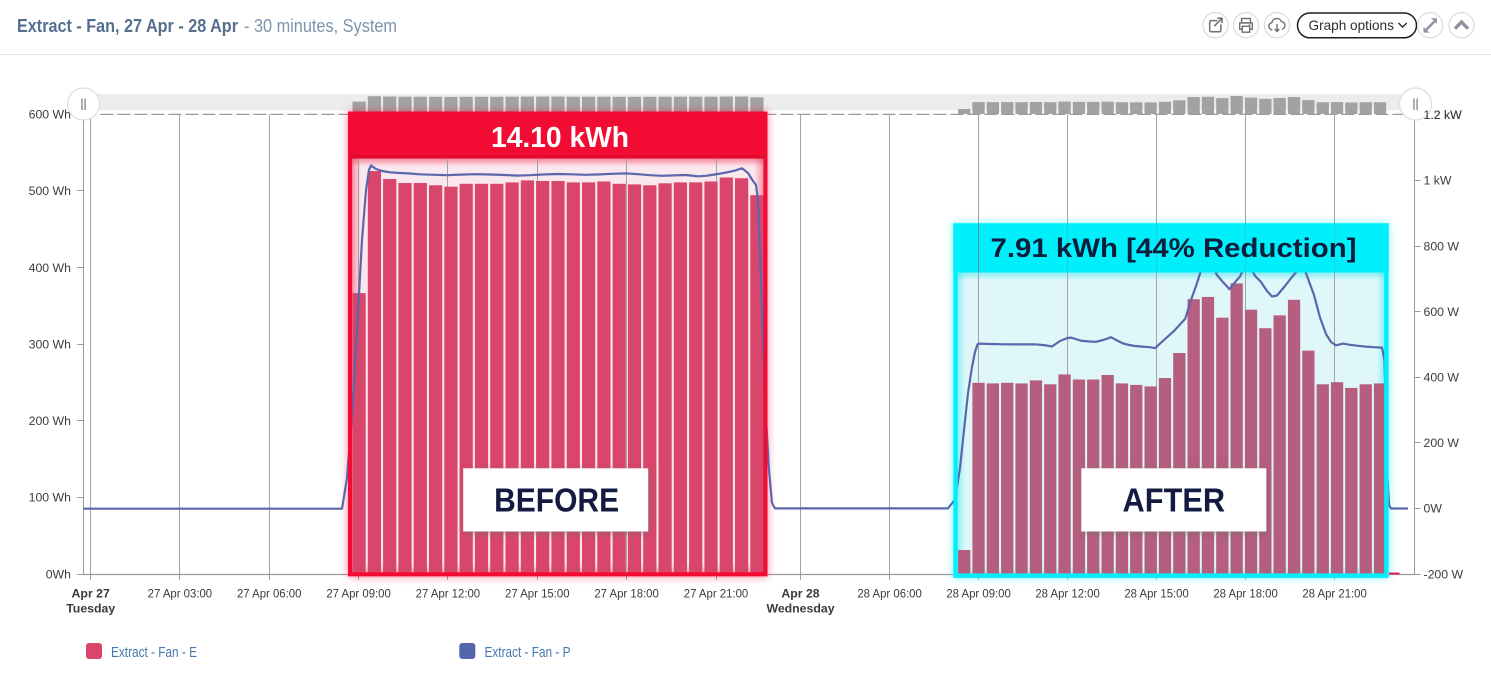 The width and height of the screenshot is (1491, 679). I want to click on svg-text: Apr 28, so click(800, 594).